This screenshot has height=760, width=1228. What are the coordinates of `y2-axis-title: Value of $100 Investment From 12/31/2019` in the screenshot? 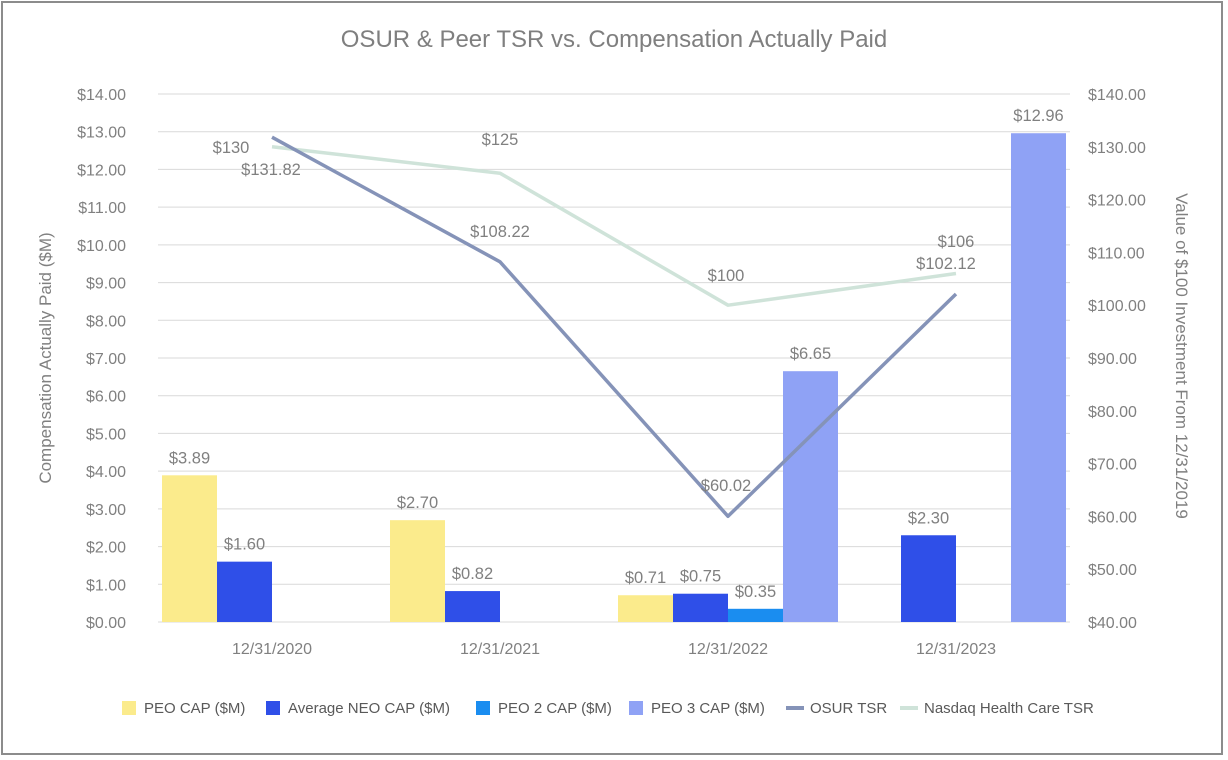 It's located at (1181, 356).